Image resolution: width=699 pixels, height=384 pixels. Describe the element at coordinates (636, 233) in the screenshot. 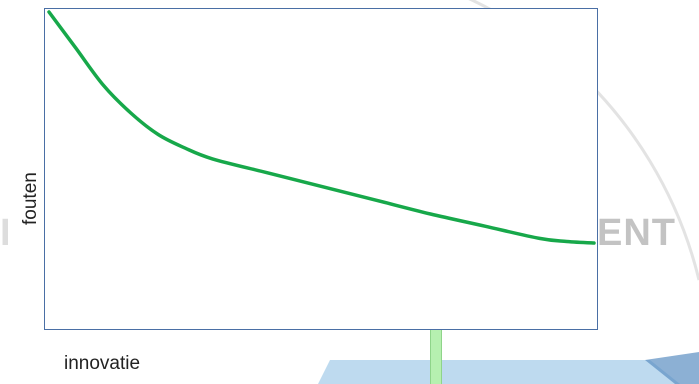

I see `watermark-text: ENT` at that location.